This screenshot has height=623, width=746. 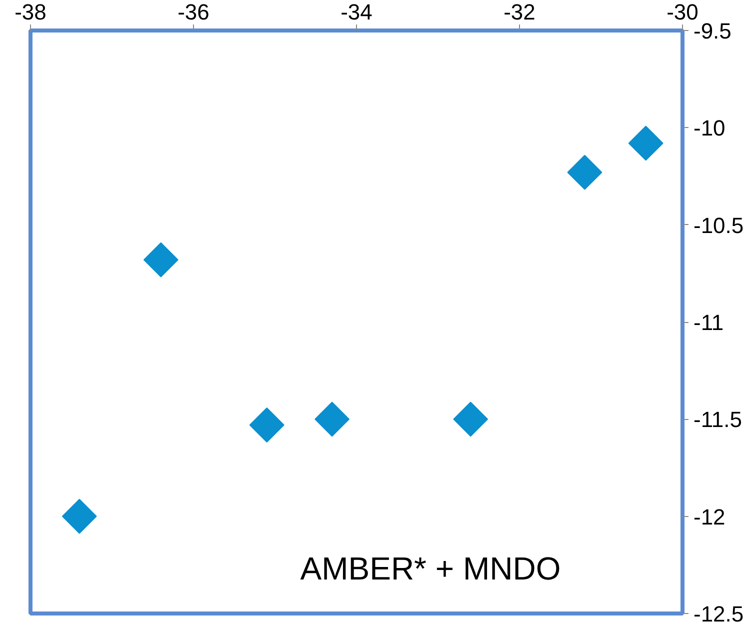 I want to click on y-tick-label: -11.5, so click(x=718, y=419).